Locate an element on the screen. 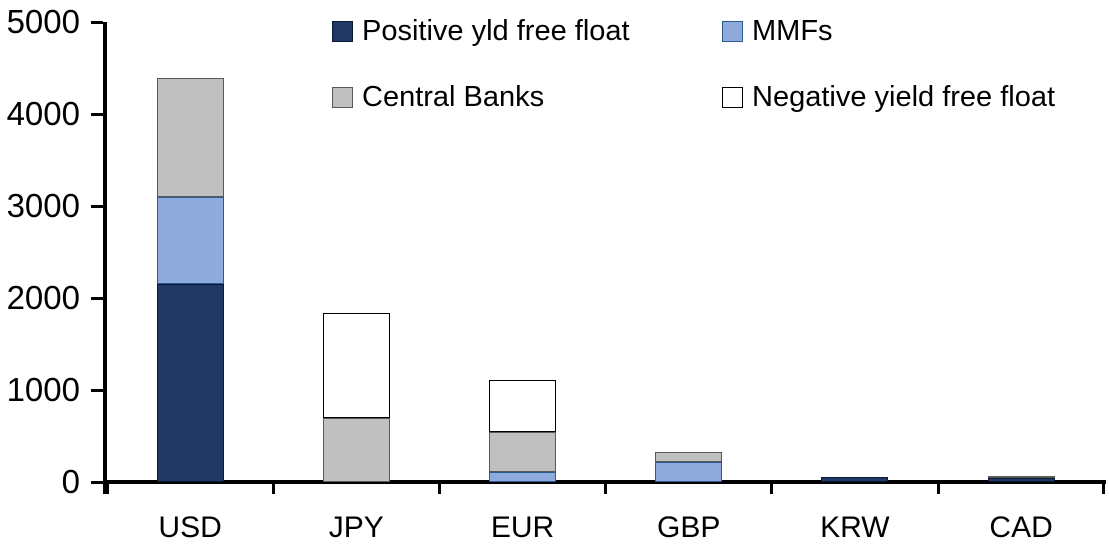 The image size is (1109, 556). legend-swatch-negative-yield-free-float is located at coordinates (732, 97).